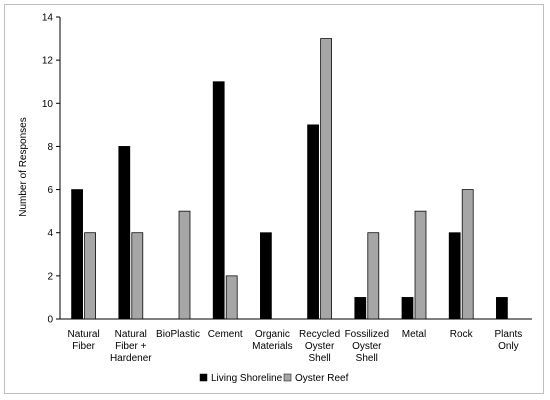  Describe the element at coordinates (83, 346) in the screenshot. I see `category-label: Fiber` at that location.